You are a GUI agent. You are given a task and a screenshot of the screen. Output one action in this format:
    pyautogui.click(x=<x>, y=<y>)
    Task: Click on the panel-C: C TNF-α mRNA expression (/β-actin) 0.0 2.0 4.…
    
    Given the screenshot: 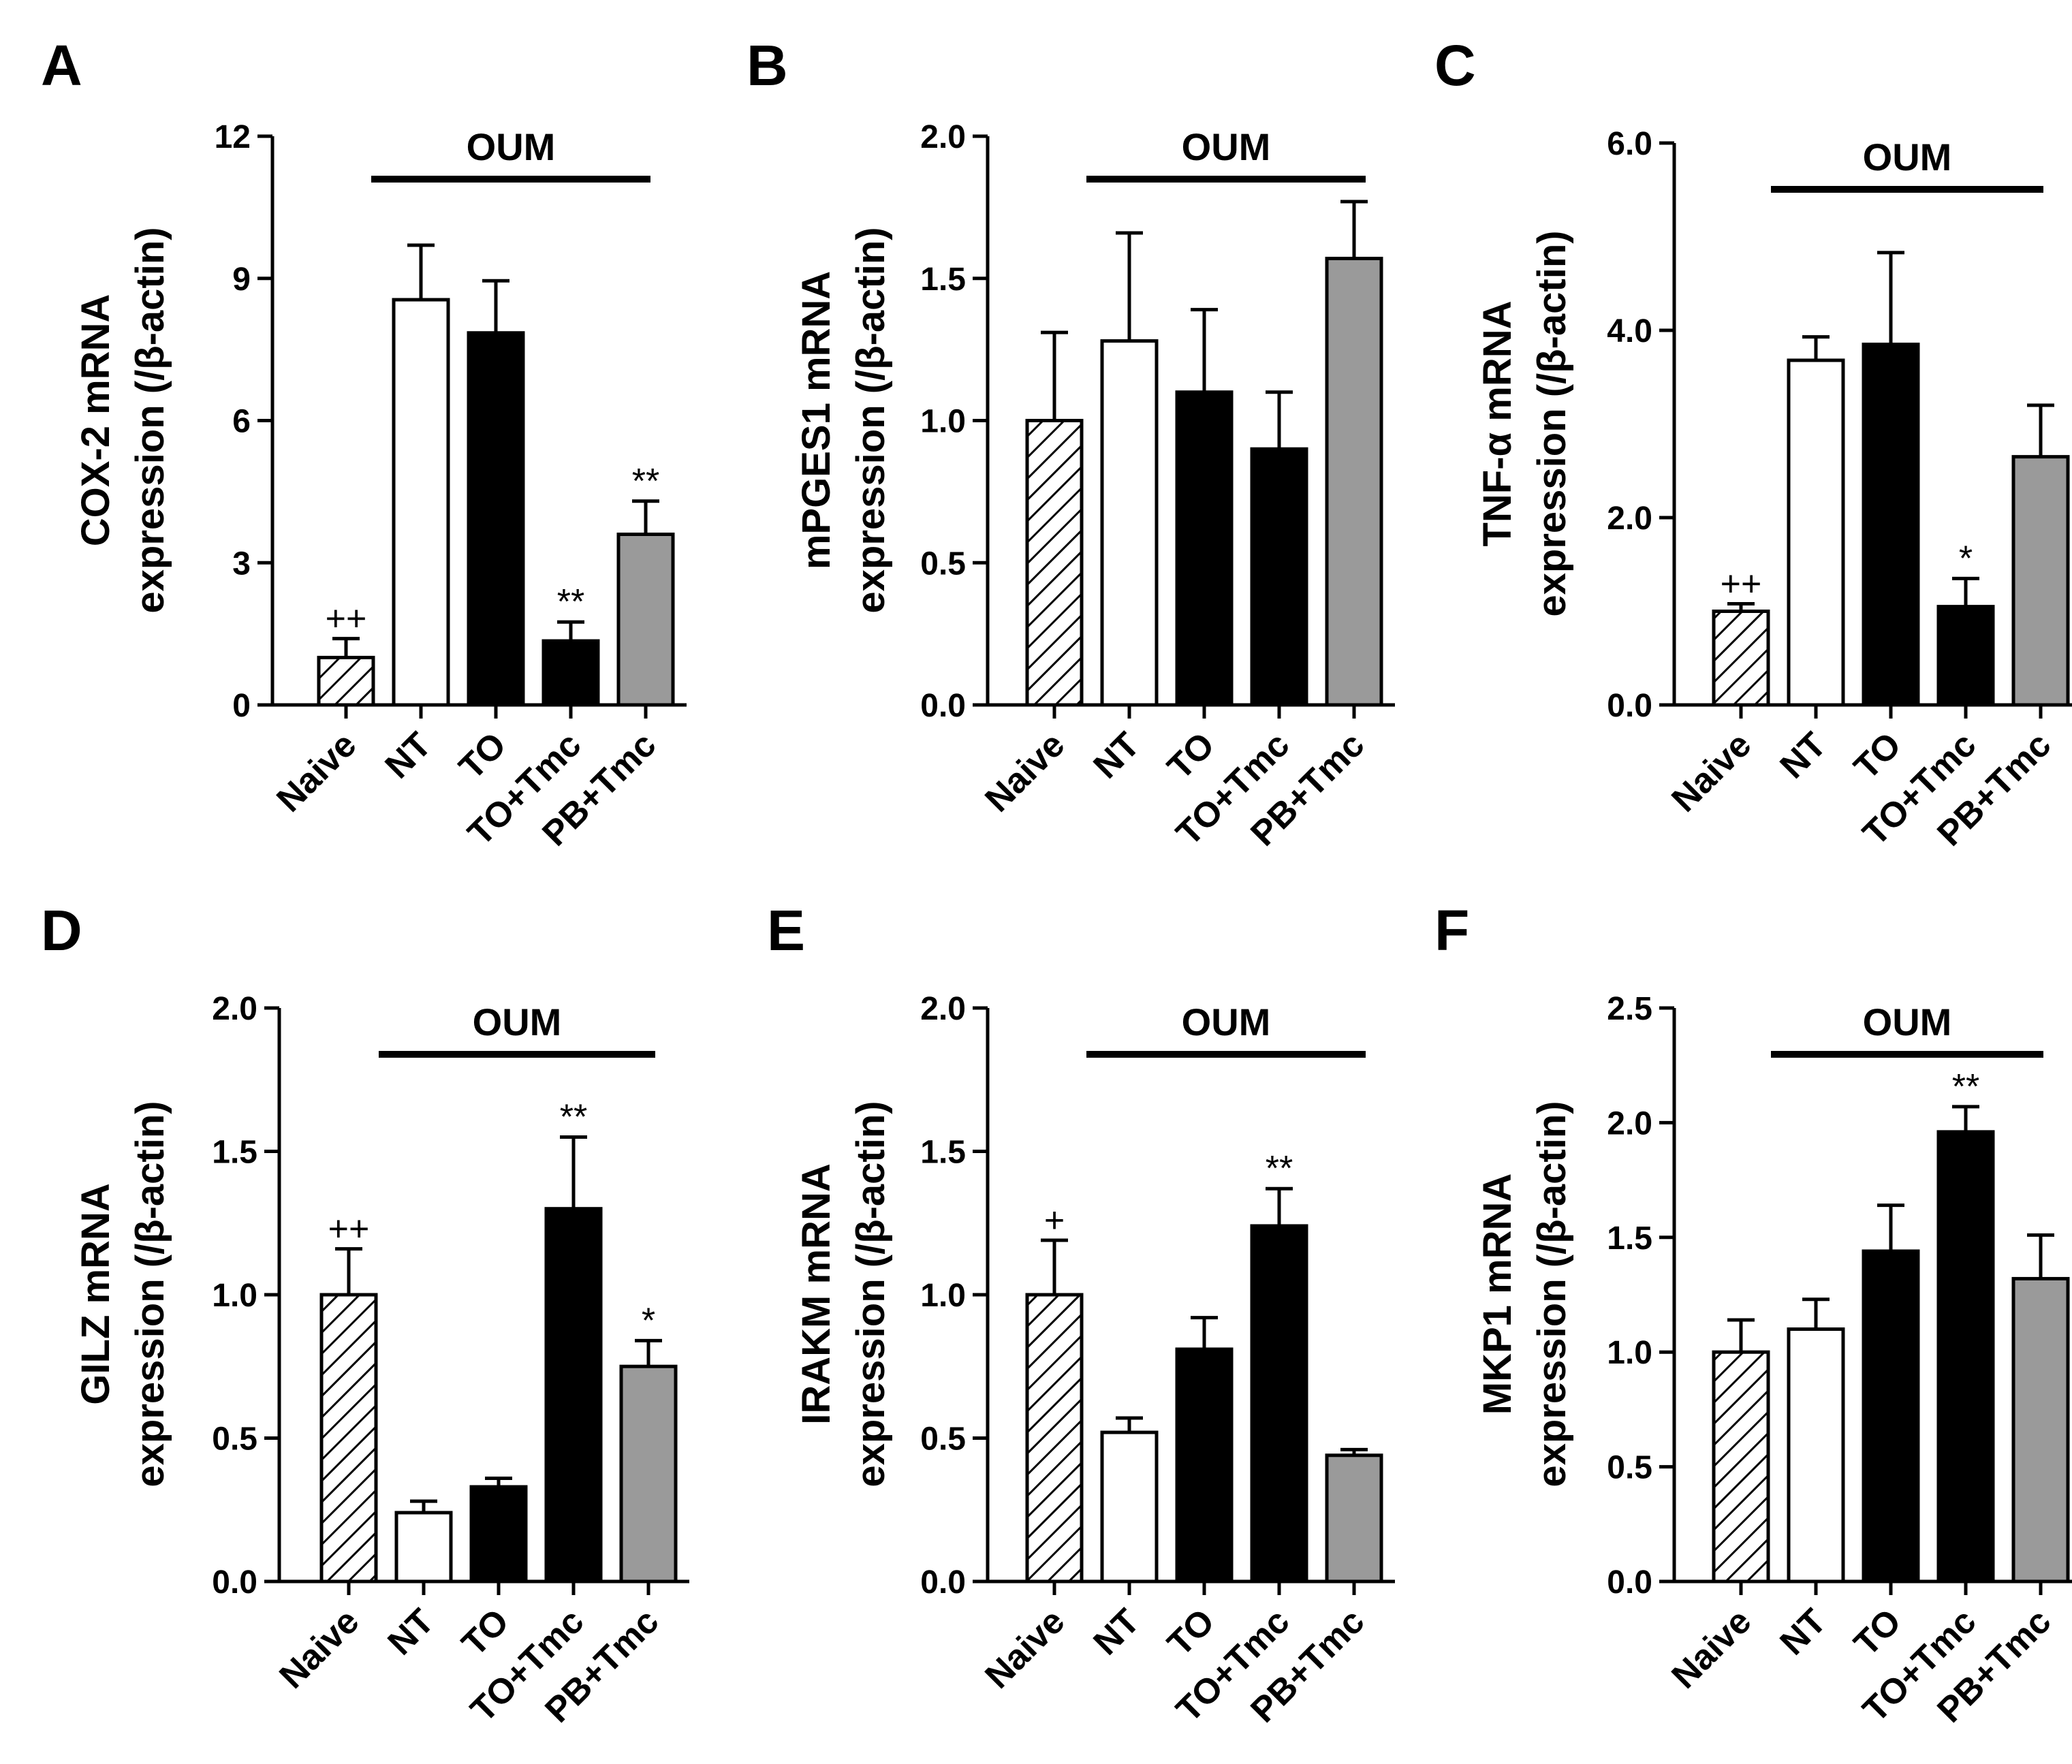 What is the action you would take?
    pyautogui.click(x=1753, y=443)
    